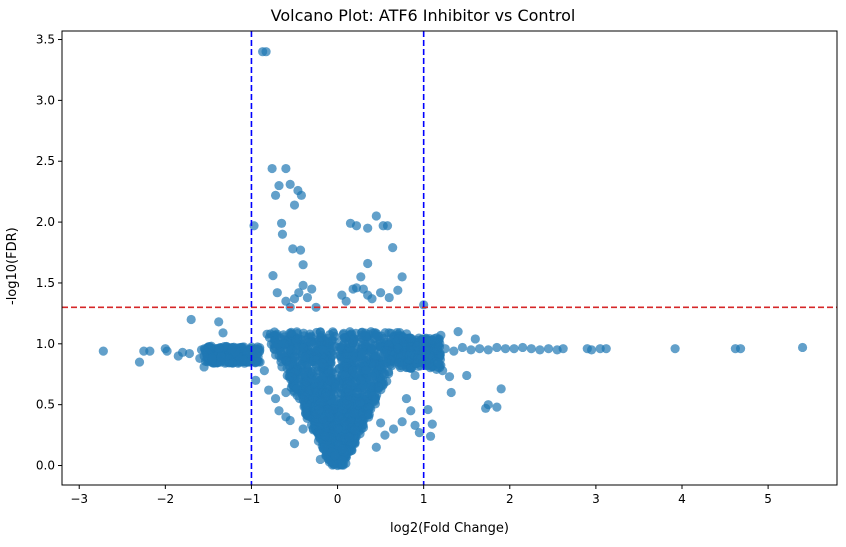 The height and width of the screenshot is (547, 846). I want to click on x-tick-label: 5, so click(768, 499).